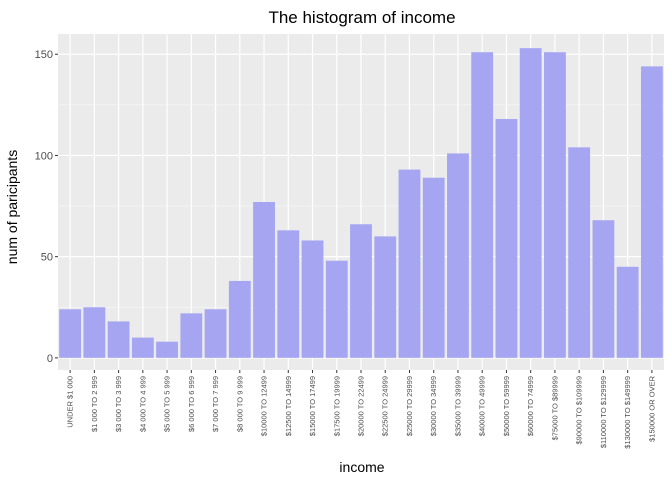  I want to click on x-tick-label: $40000 TO 49999, so click(482, 406).